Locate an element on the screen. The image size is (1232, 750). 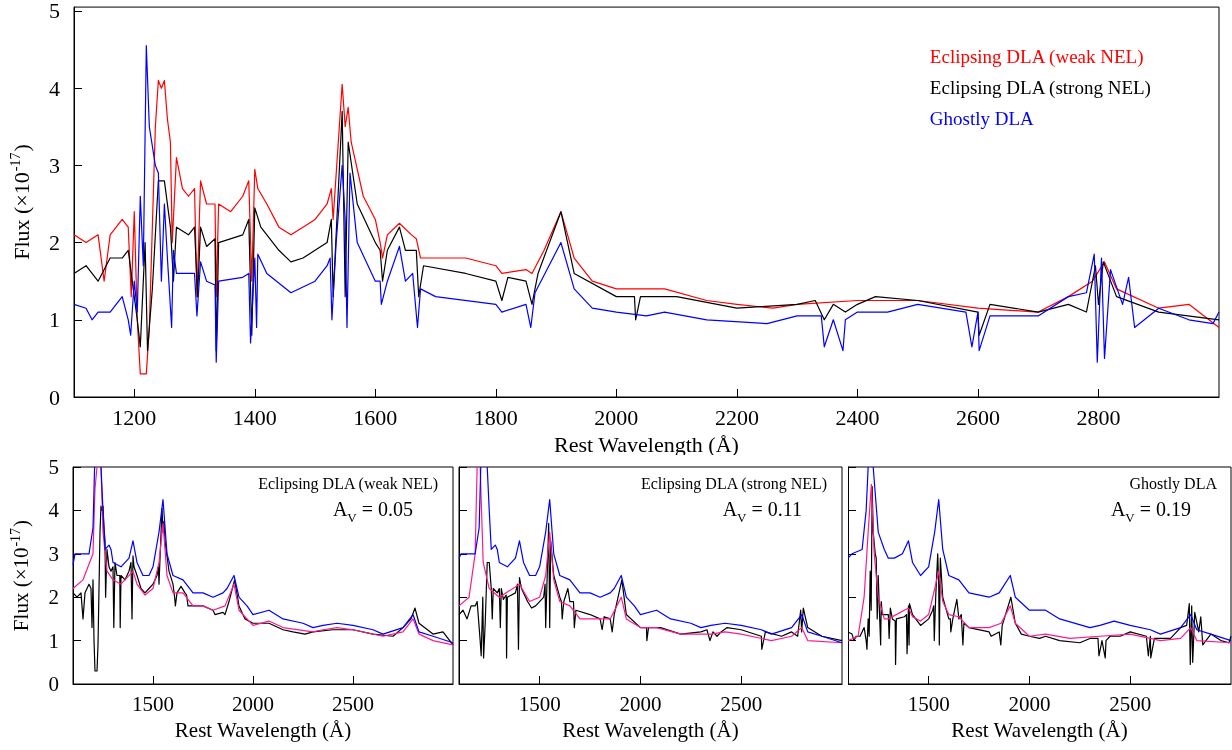
x-tick-label: 1400 is located at coordinates (254, 417).